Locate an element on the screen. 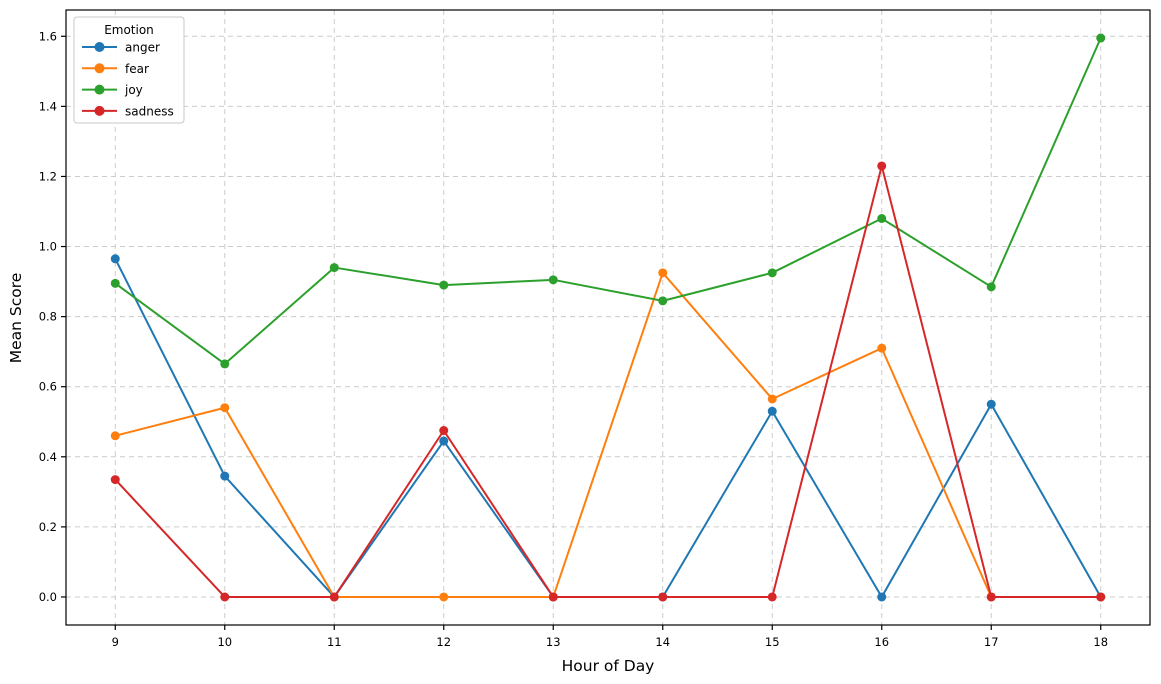  x-tick-label: 16 is located at coordinates (881, 642).